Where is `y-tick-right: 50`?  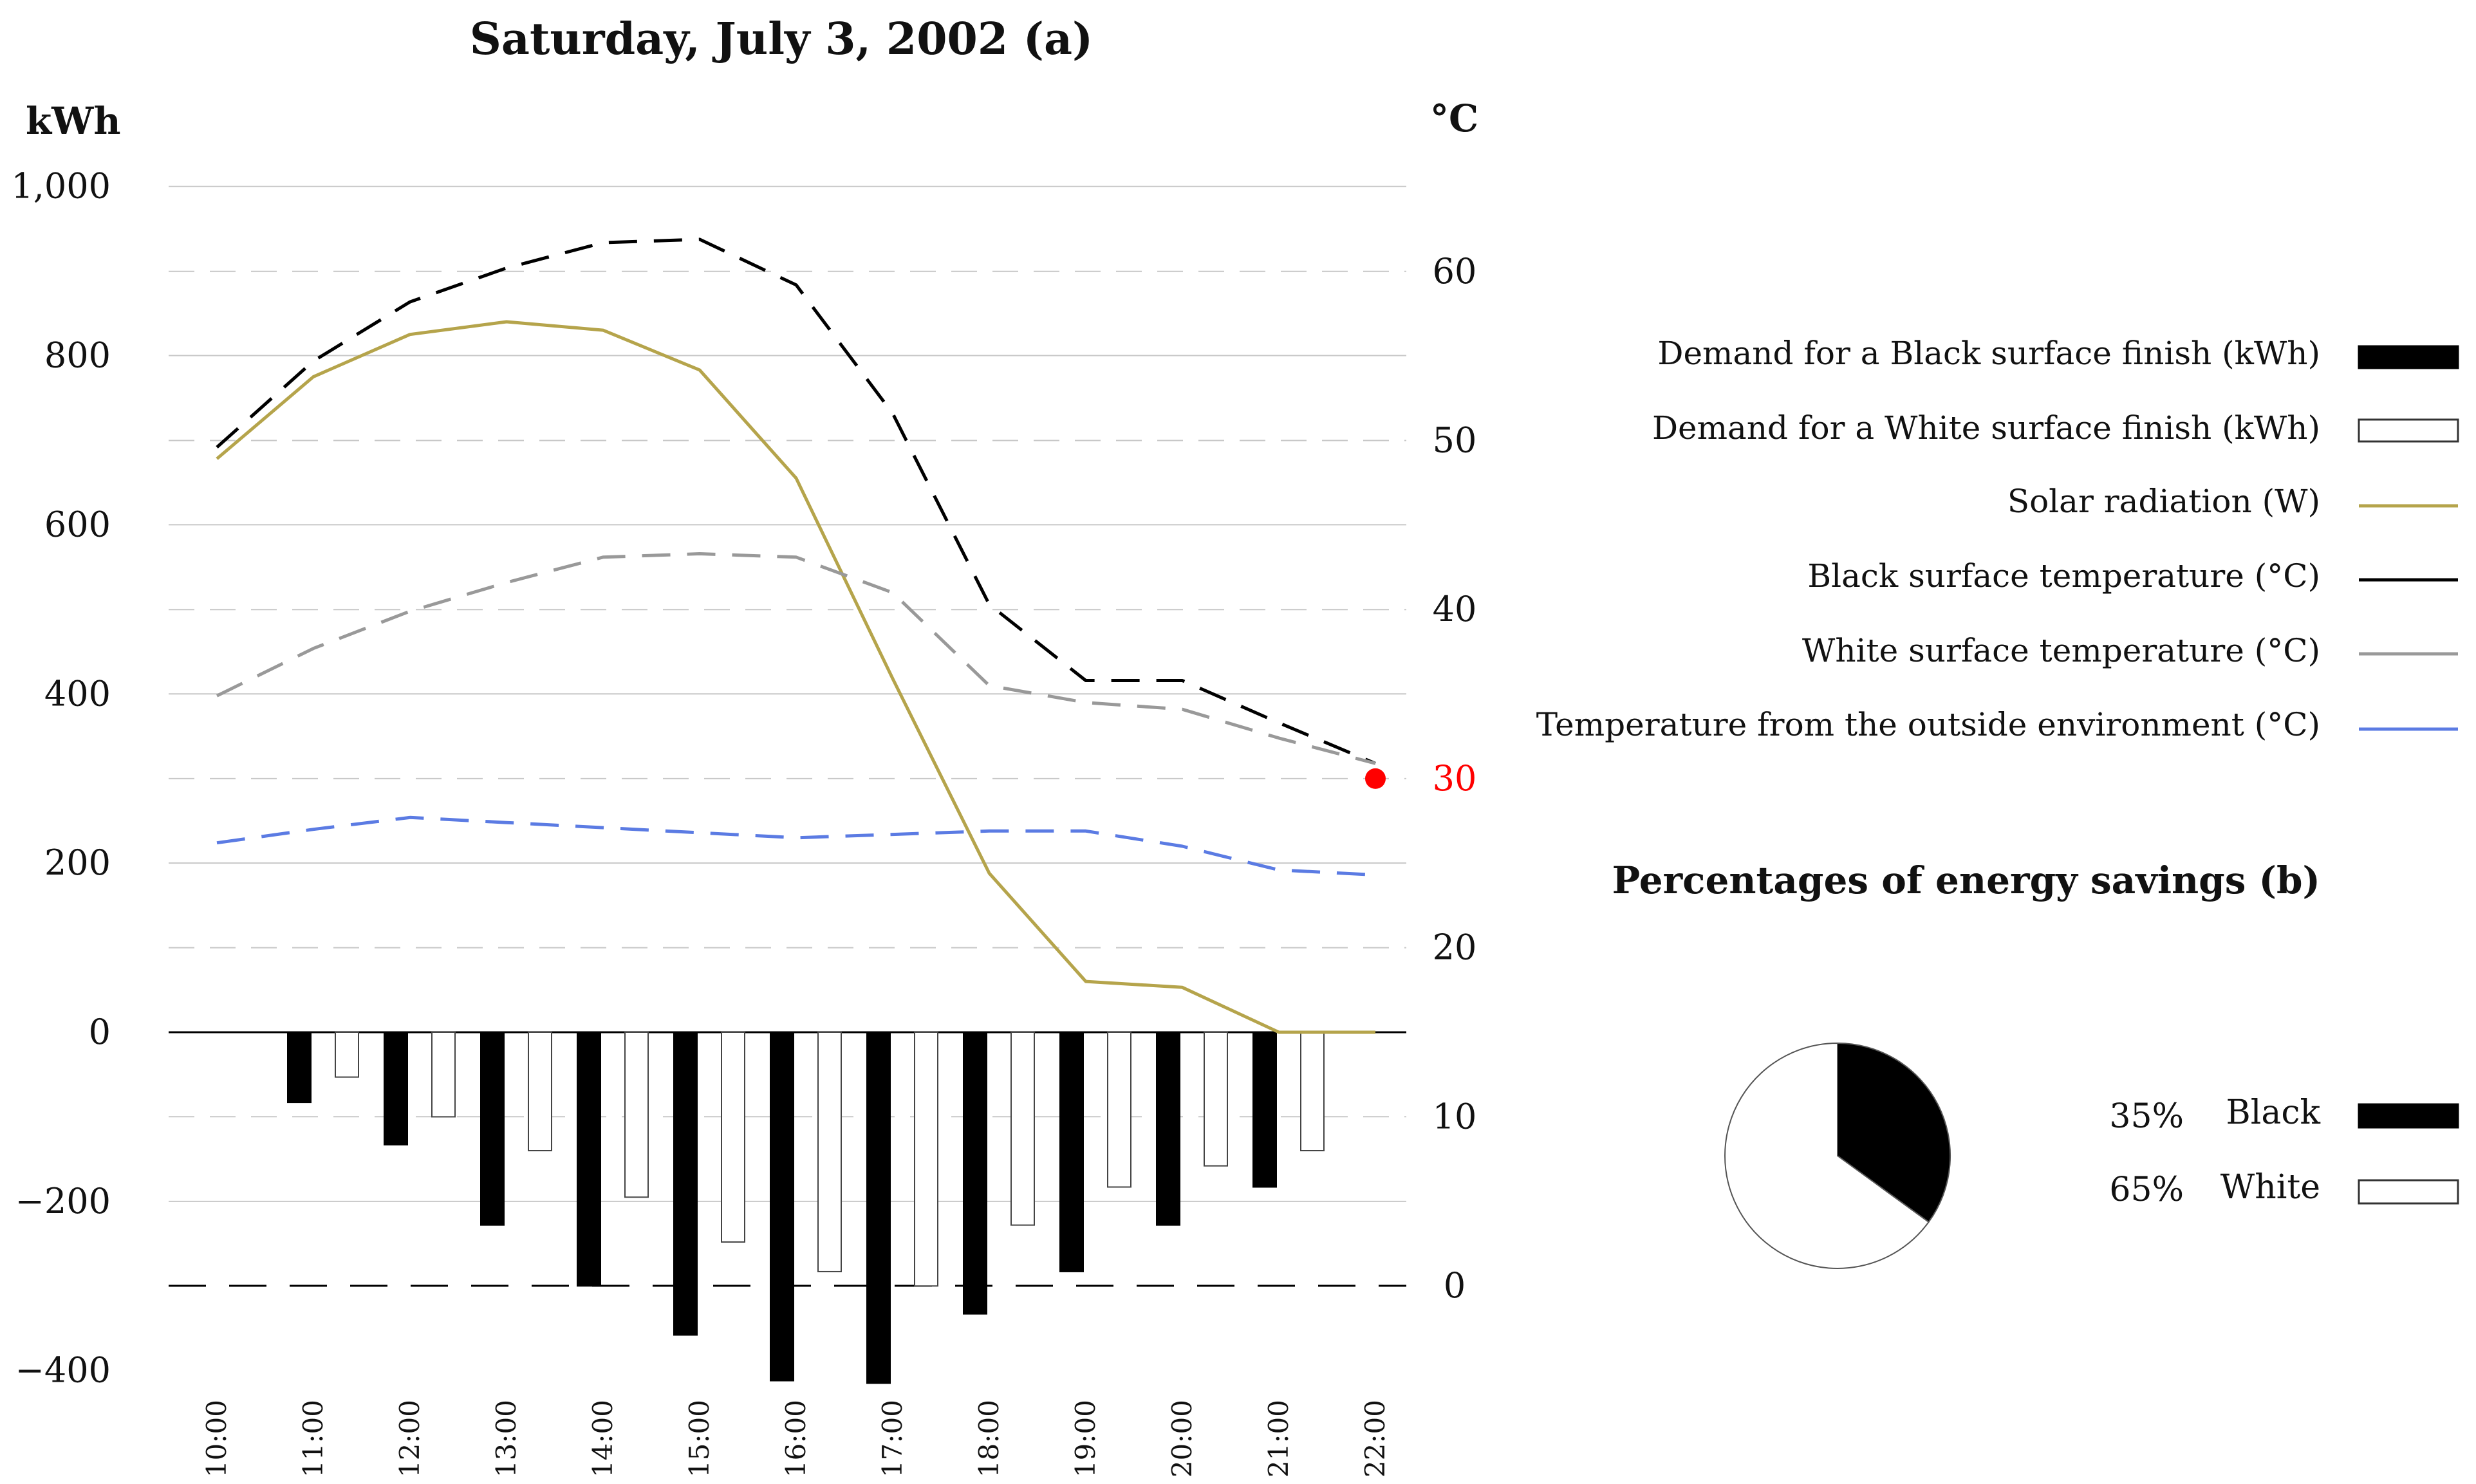
y-tick-right: 50 is located at coordinates (1455, 440).